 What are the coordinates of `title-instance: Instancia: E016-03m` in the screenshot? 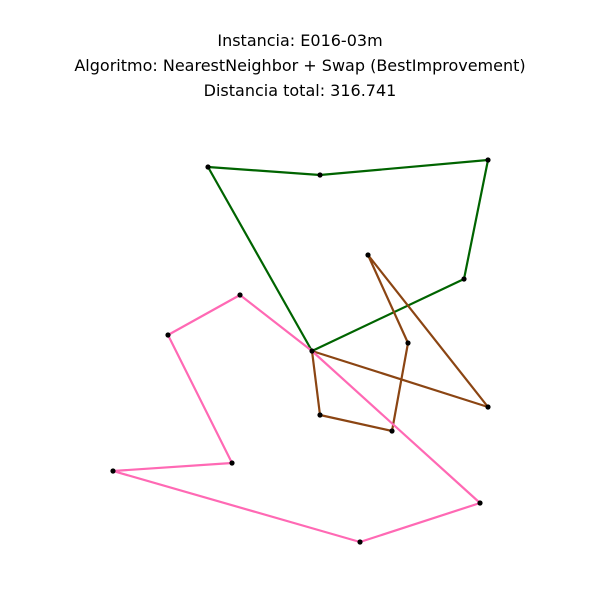 It's located at (300, 40).